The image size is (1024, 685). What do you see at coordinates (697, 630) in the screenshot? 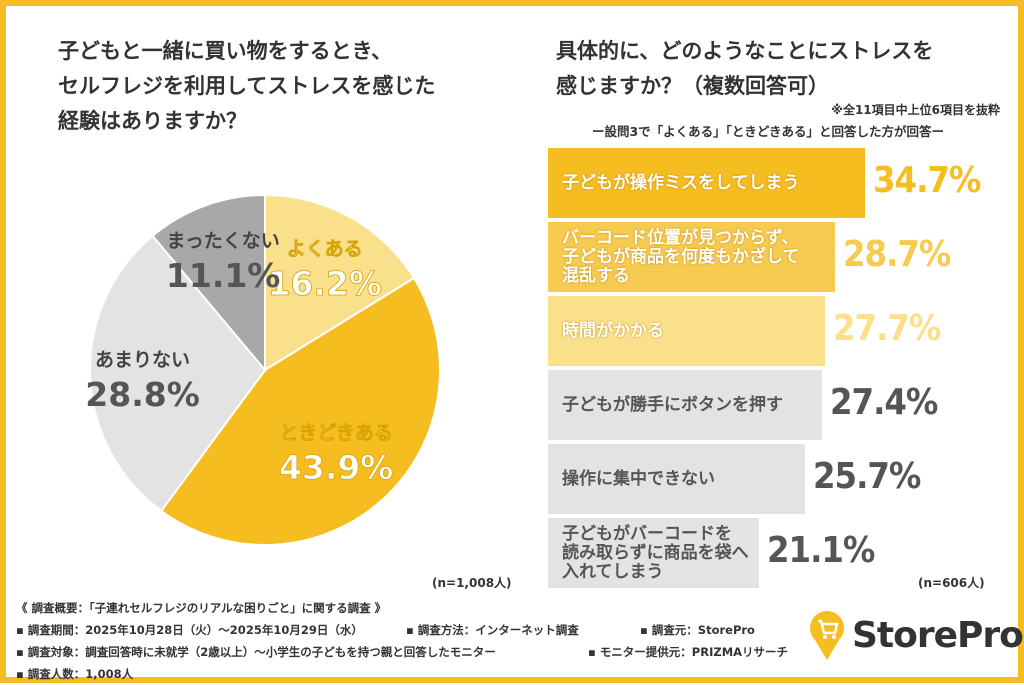
I see `summary-source: ▪ 調査元：StorePro` at bounding box center [697, 630].